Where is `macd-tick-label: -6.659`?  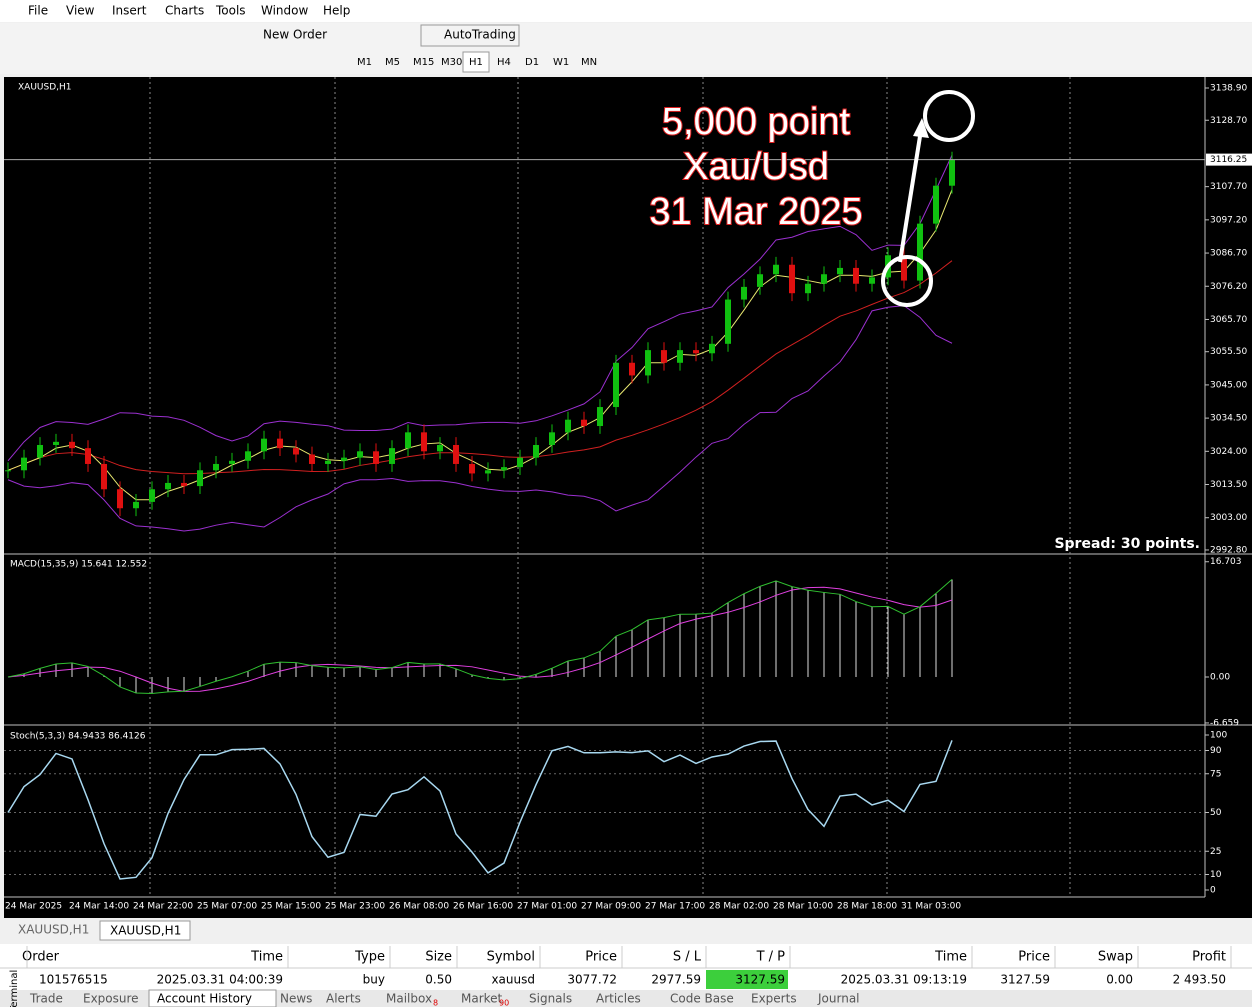 macd-tick-label: -6.659 is located at coordinates (1224, 723).